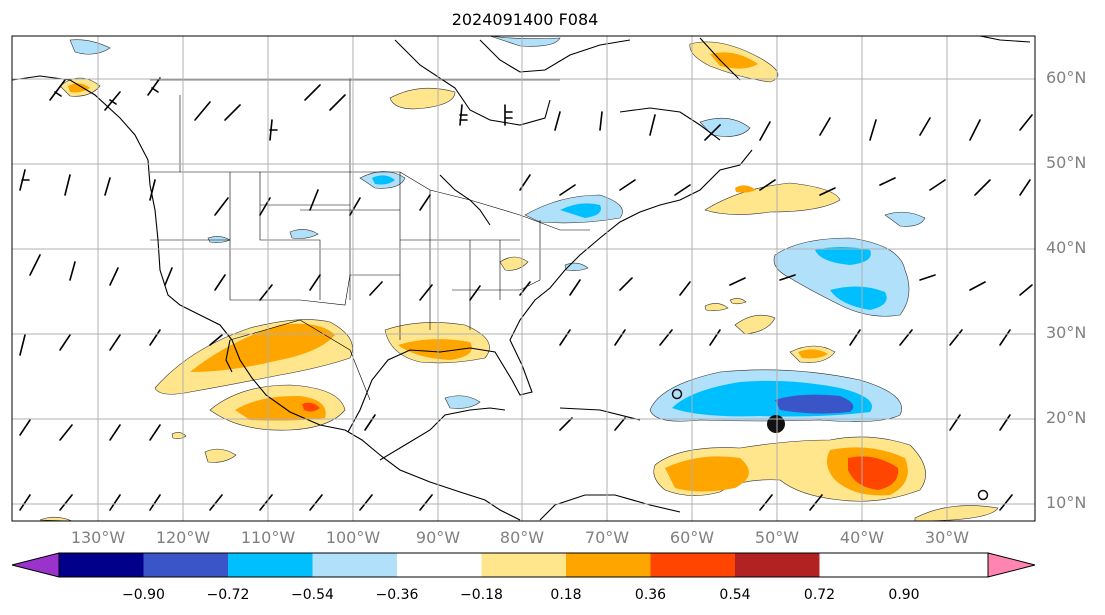  Describe the element at coordinates (1066, 162) in the screenshot. I see `lat-label-50n: 50°N` at that location.